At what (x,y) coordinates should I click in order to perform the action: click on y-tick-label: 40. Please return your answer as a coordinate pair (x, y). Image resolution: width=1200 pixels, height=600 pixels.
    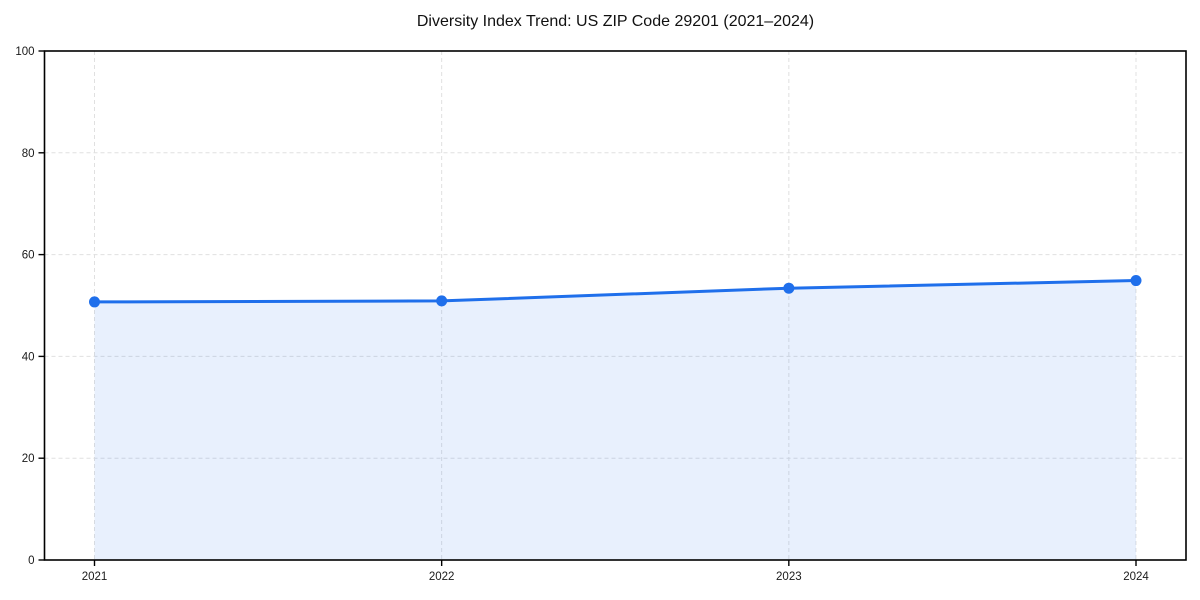
    Looking at the image, I should click on (28, 357).